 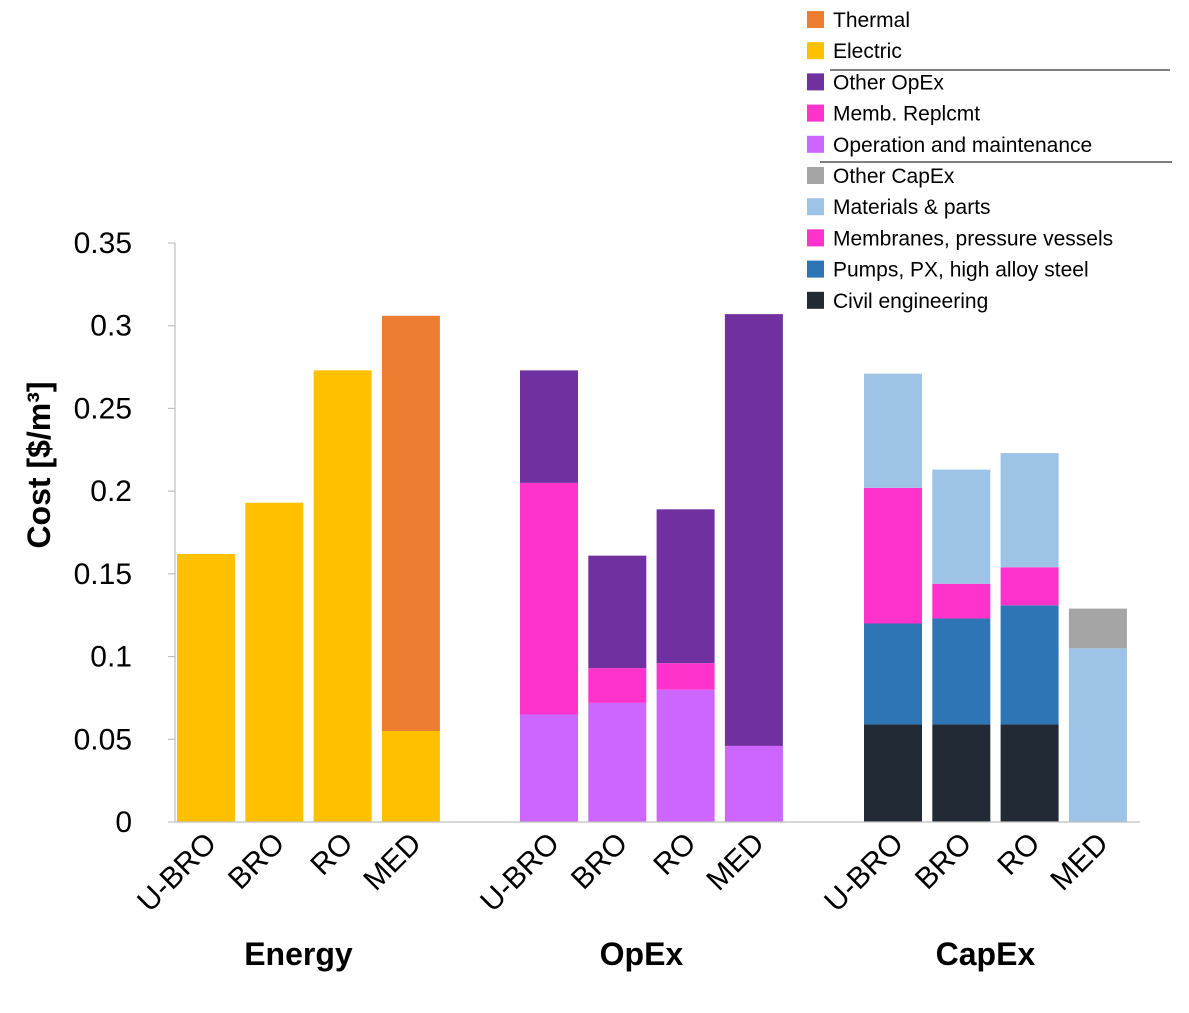 What do you see at coordinates (103, 574) in the screenshot?
I see `y-tick-label: 0.15` at bounding box center [103, 574].